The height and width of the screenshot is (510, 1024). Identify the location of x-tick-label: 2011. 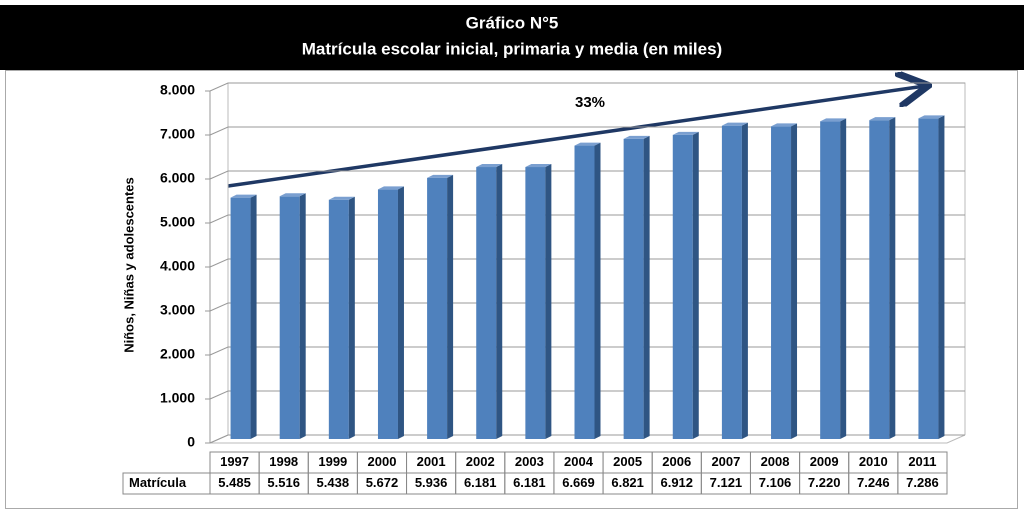
(922, 461).